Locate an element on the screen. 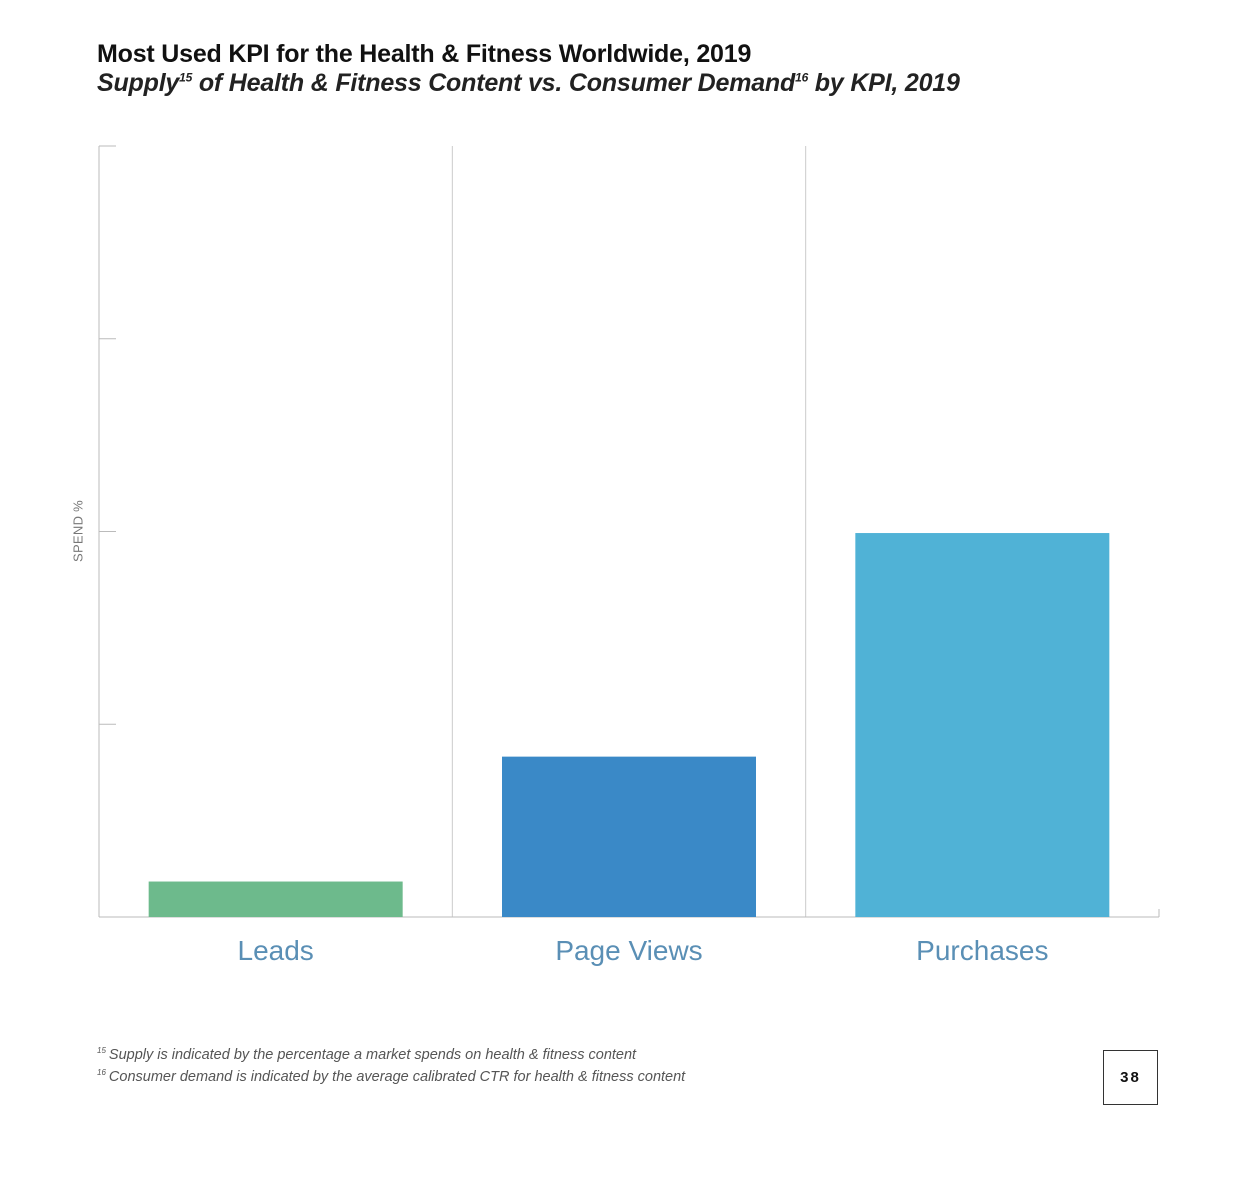  bar-purchases is located at coordinates (982, 725).